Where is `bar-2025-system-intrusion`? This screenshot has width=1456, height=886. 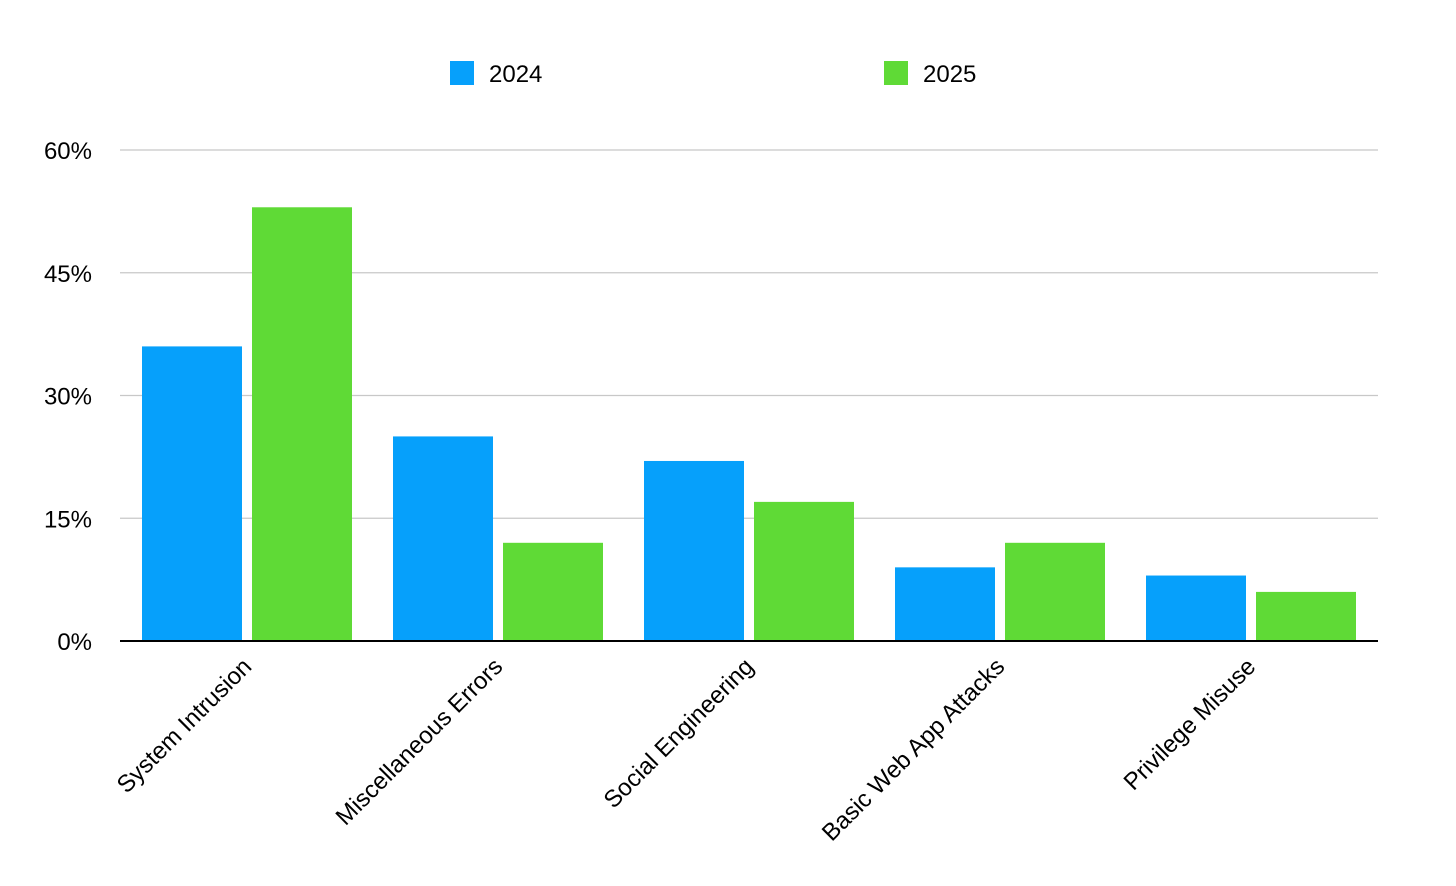 bar-2025-system-intrusion is located at coordinates (302, 424).